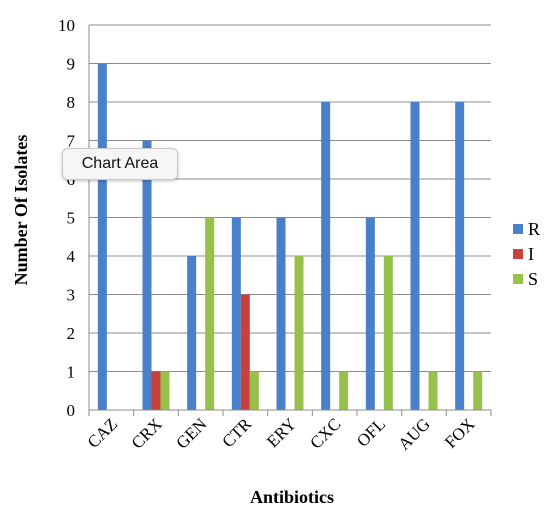 This screenshot has width=557, height=512. What do you see at coordinates (518, 254) in the screenshot?
I see `legend-swatch-I` at bounding box center [518, 254].